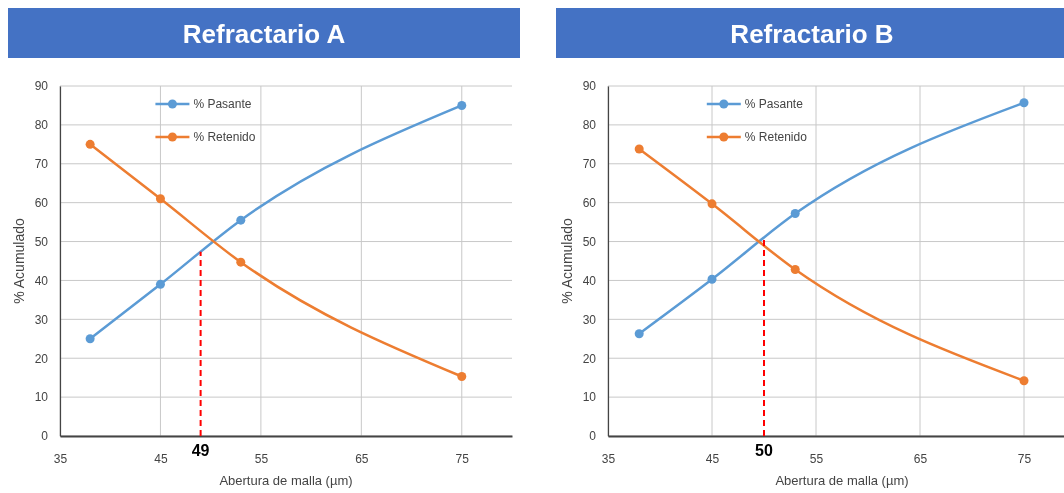  What do you see at coordinates (764, 450) in the screenshot?
I see `ref-line-label: 50` at bounding box center [764, 450].